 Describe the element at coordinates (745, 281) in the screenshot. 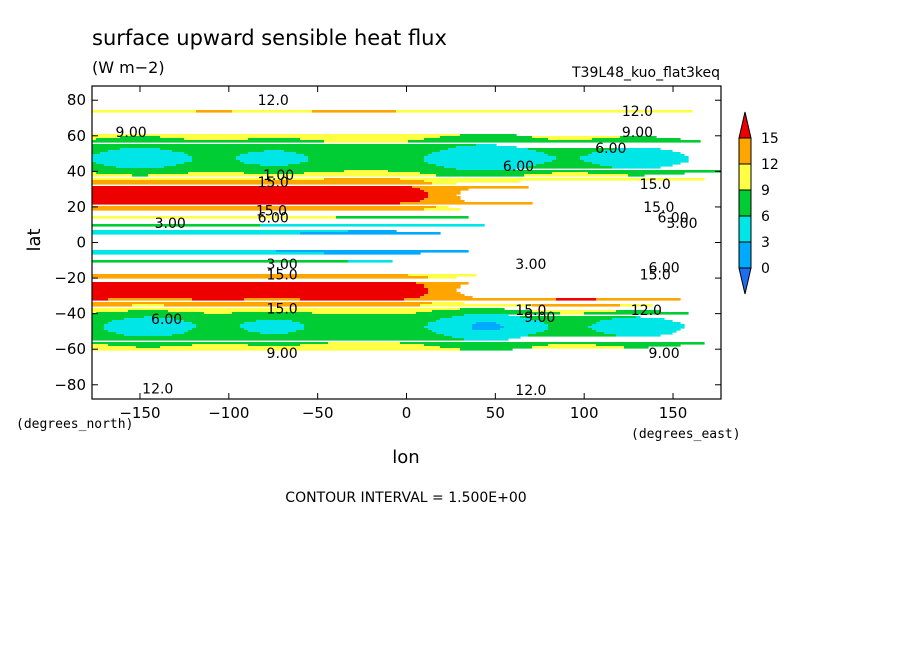

I see `colorbar-arrow-bottom` at that location.